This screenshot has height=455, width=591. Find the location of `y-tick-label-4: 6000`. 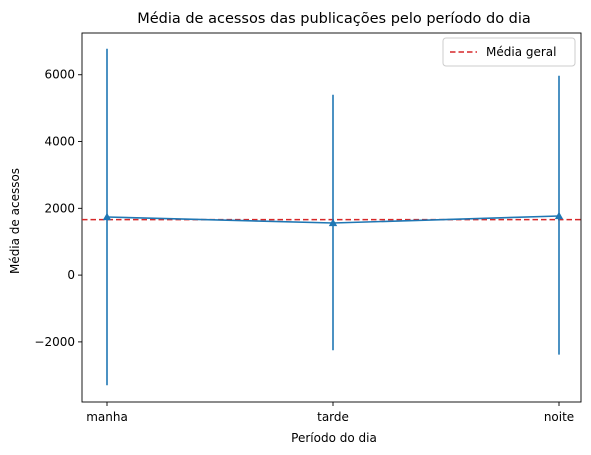

y-tick-label-4: 6000 is located at coordinates (59, 75).